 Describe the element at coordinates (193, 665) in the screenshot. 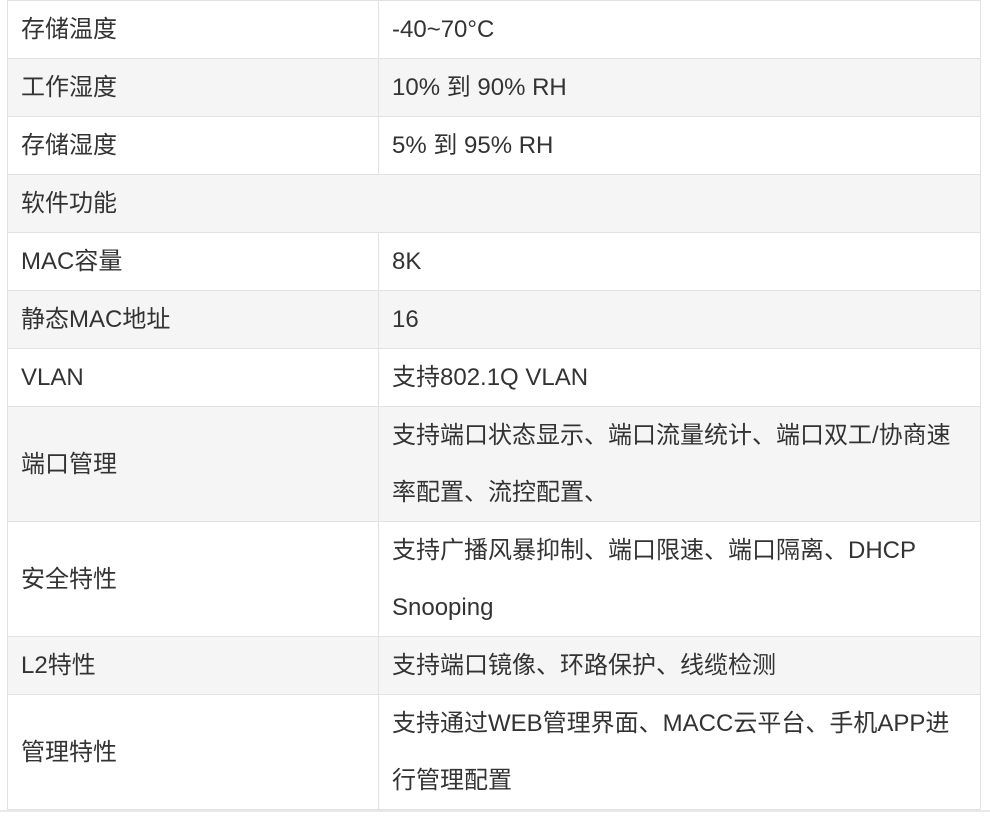

I see `spec-row-label: L2特性` at that location.